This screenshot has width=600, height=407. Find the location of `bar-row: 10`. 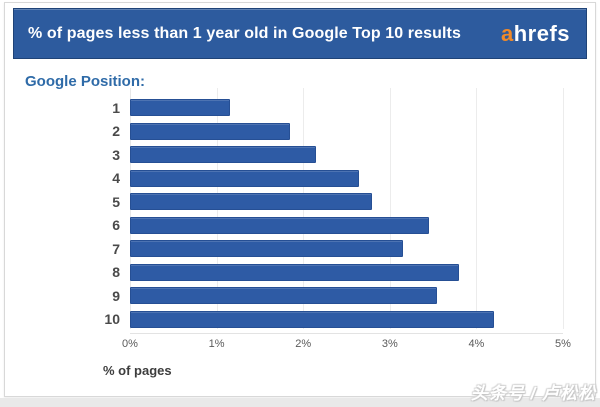

bar-row: 10 is located at coordinates (333, 320).